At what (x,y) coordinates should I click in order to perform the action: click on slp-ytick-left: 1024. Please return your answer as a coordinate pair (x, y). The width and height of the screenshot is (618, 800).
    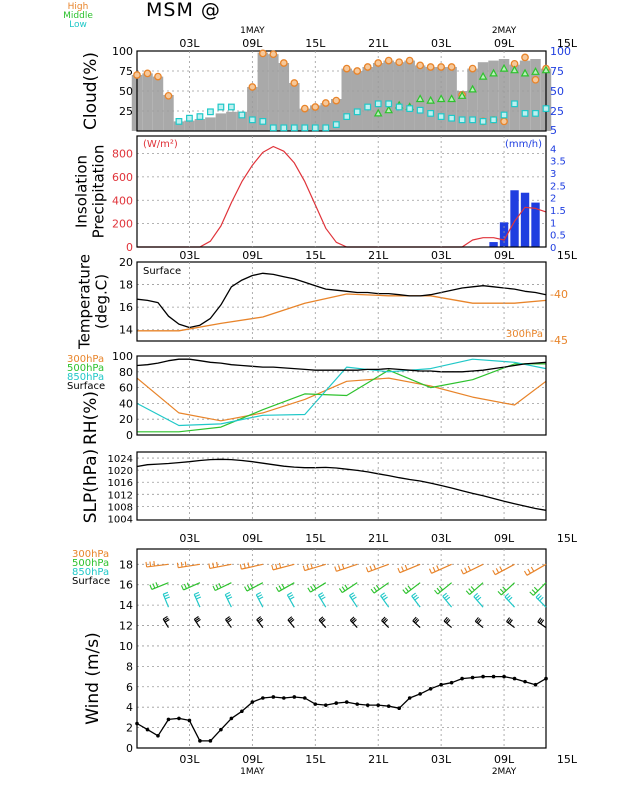
    Looking at the image, I should click on (120, 459).